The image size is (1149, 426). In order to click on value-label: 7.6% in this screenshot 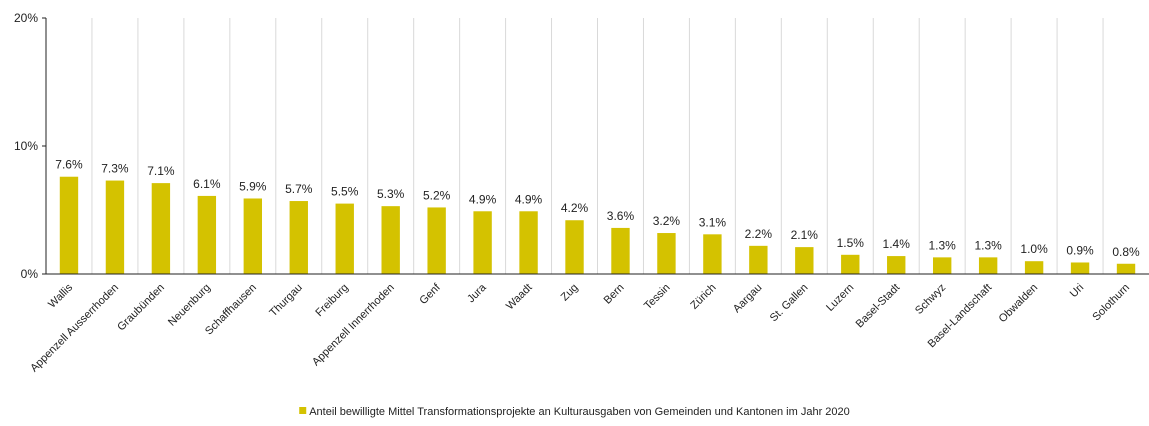, I will do `click(69, 165)`.